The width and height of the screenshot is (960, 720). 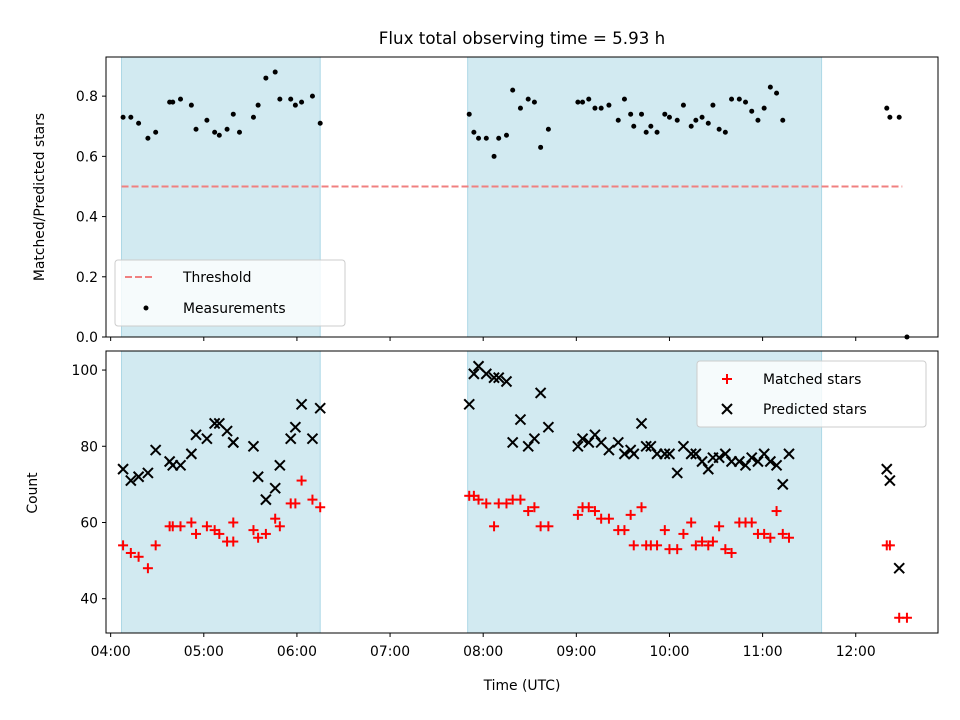 What do you see at coordinates (522, 38) in the screenshot?
I see `chart-title: Flux total observing time = 5.93 h` at bounding box center [522, 38].